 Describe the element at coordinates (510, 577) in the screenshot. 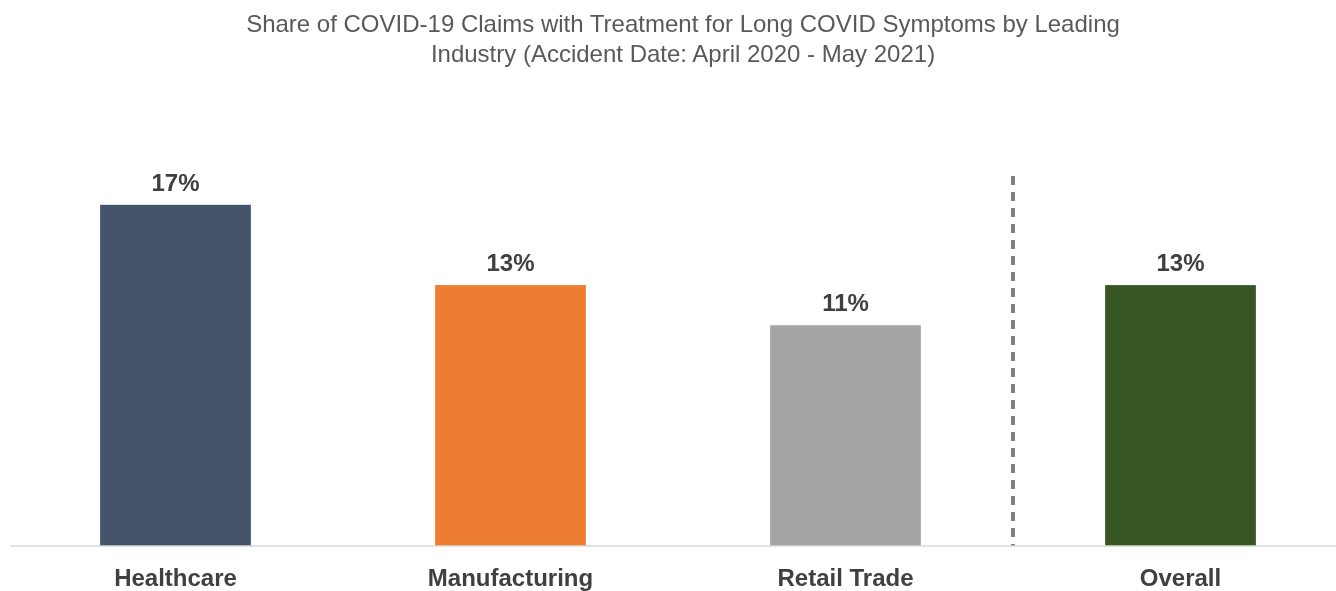

I see `x-tick-label: Manufacturing` at that location.